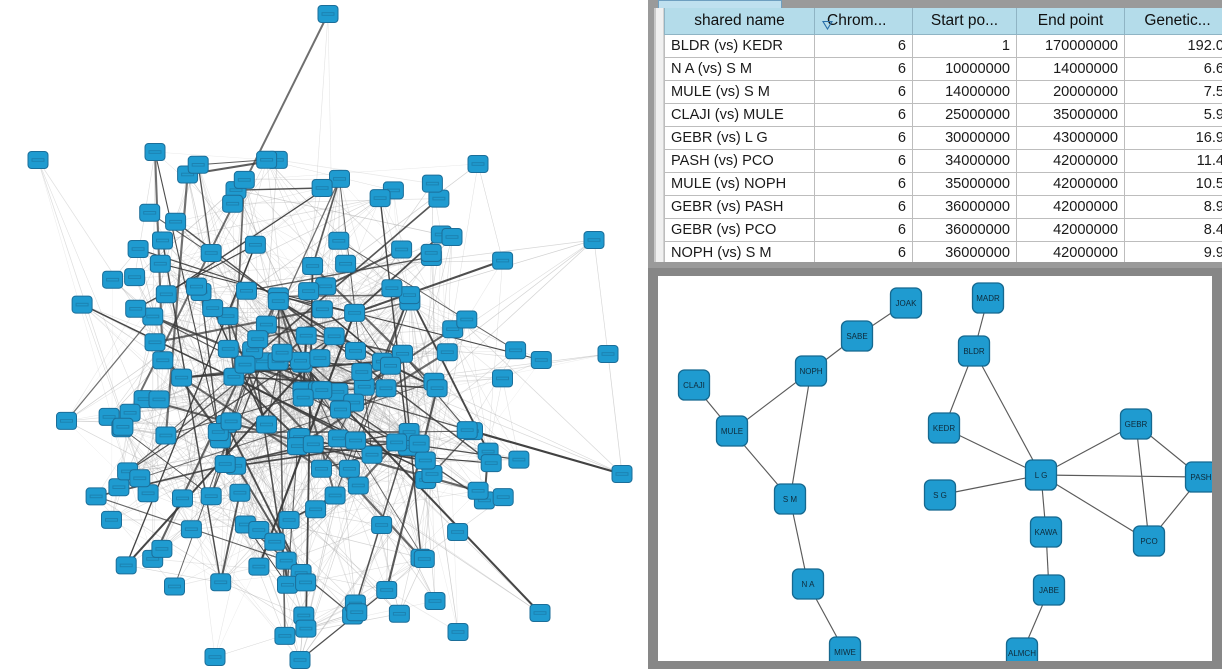 The width and height of the screenshot is (1222, 669). I want to click on table-row: PASH (vs) PCO 6 34000000 42000000 11.4, so click(943, 161).